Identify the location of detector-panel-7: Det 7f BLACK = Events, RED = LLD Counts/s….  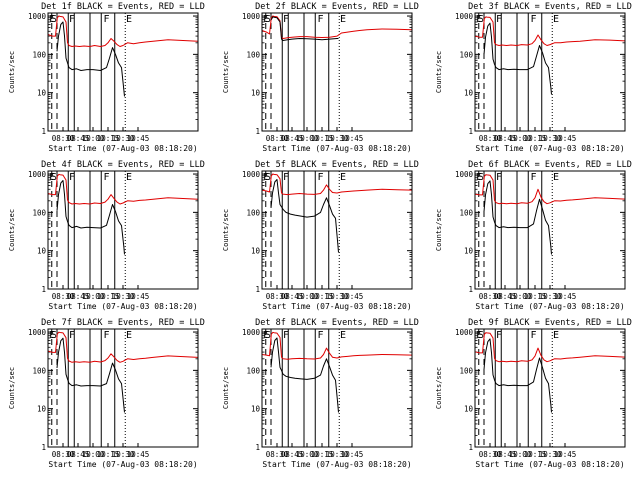
(106, 393).